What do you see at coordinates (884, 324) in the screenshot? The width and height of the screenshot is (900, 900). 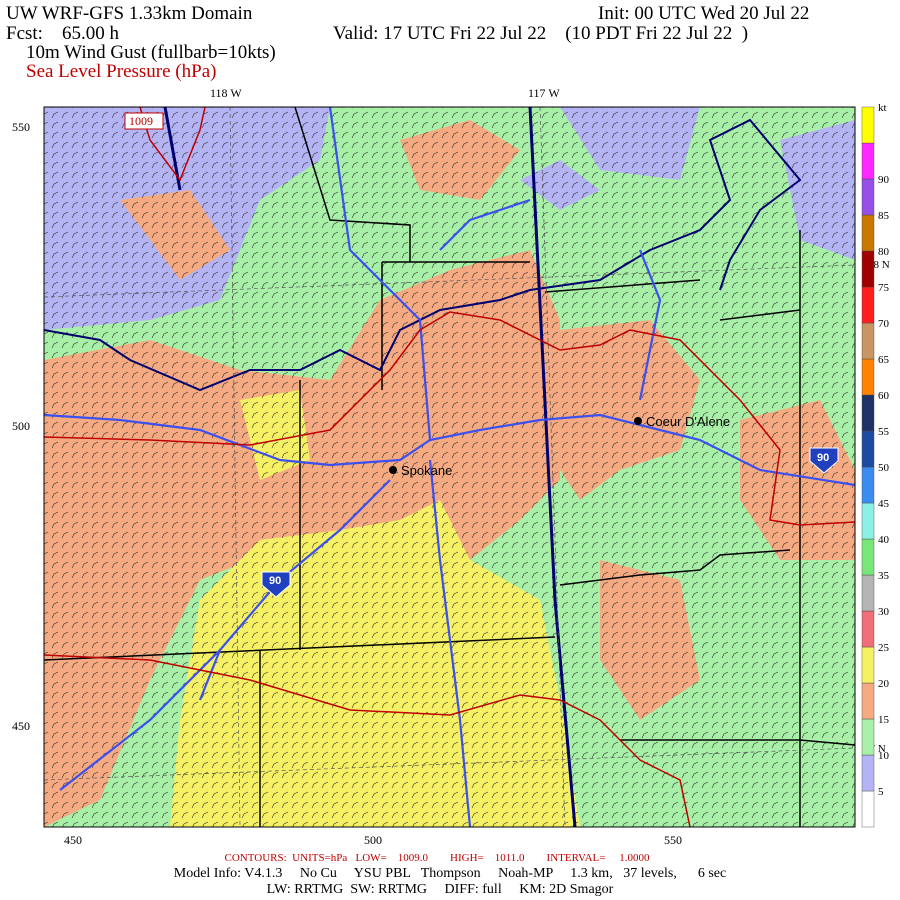 I see `colorbar-label: 70` at bounding box center [884, 324].